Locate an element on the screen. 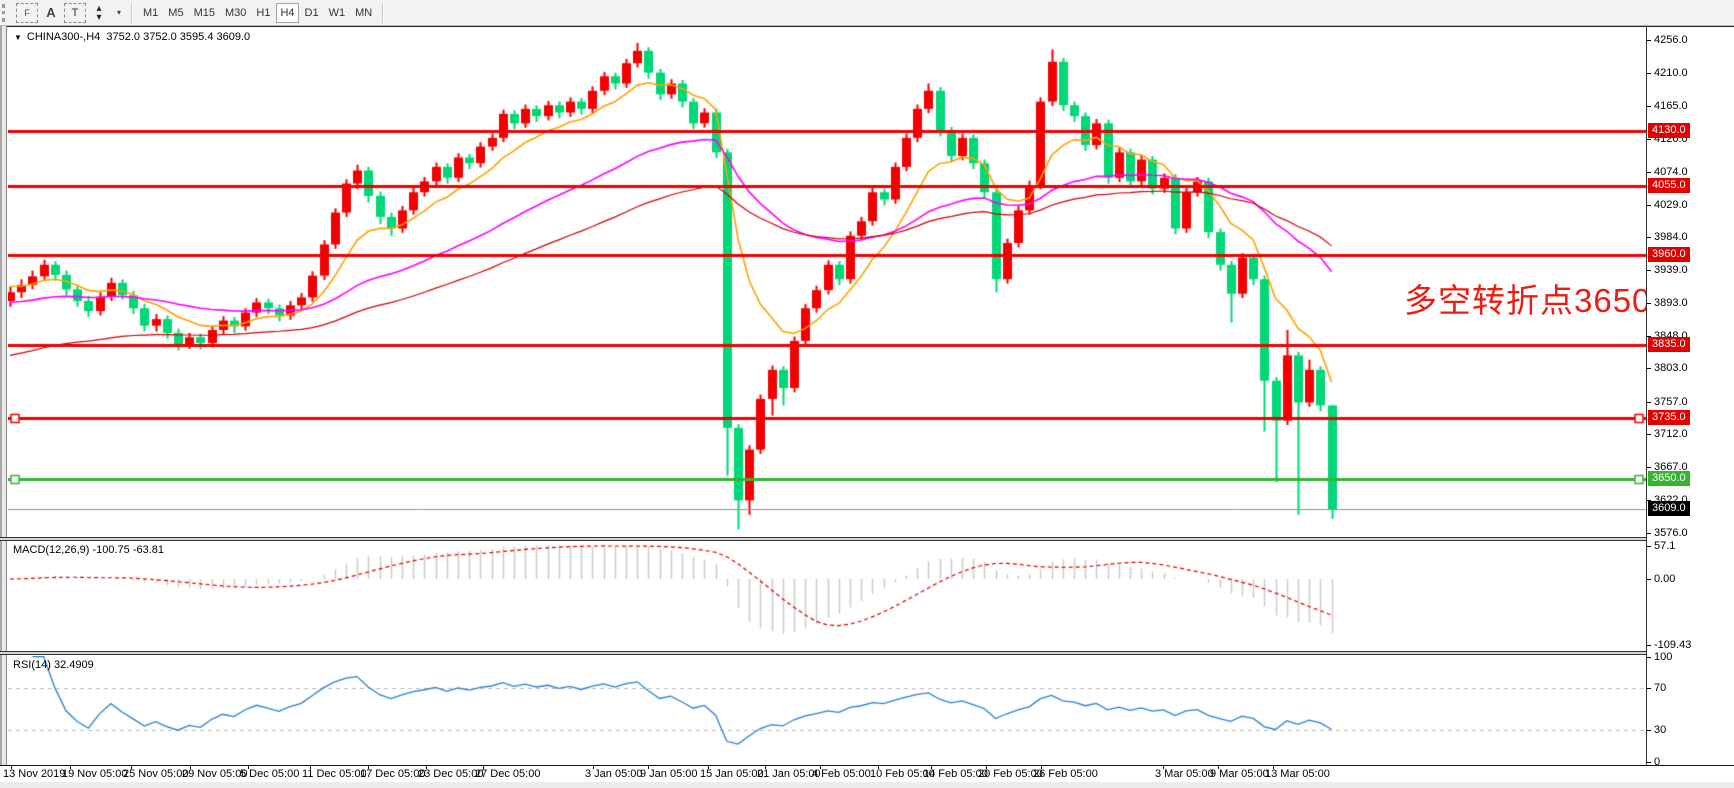 The height and width of the screenshot is (788, 1734). time-axis-label: 4 Feb 05:00 is located at coordinates (841, 774).